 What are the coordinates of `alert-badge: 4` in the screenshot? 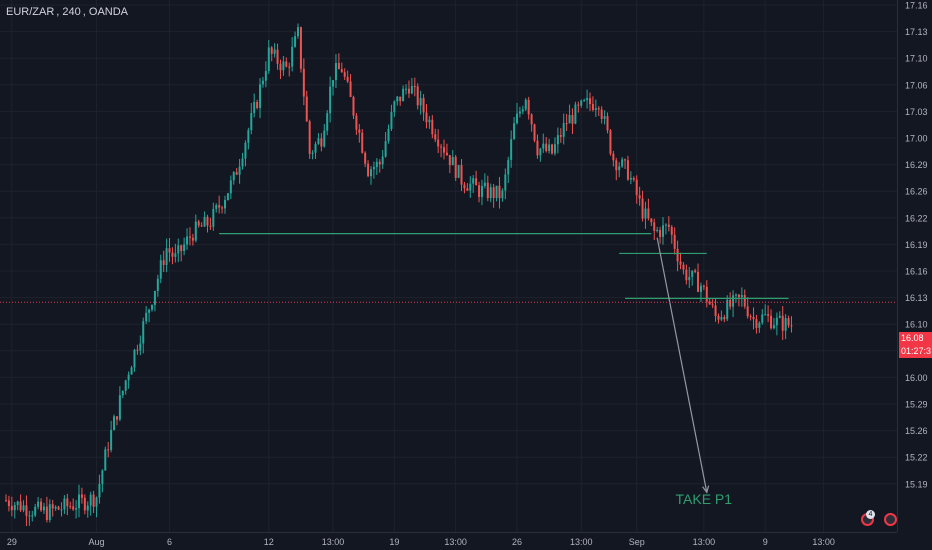 It's located at (868, 518).